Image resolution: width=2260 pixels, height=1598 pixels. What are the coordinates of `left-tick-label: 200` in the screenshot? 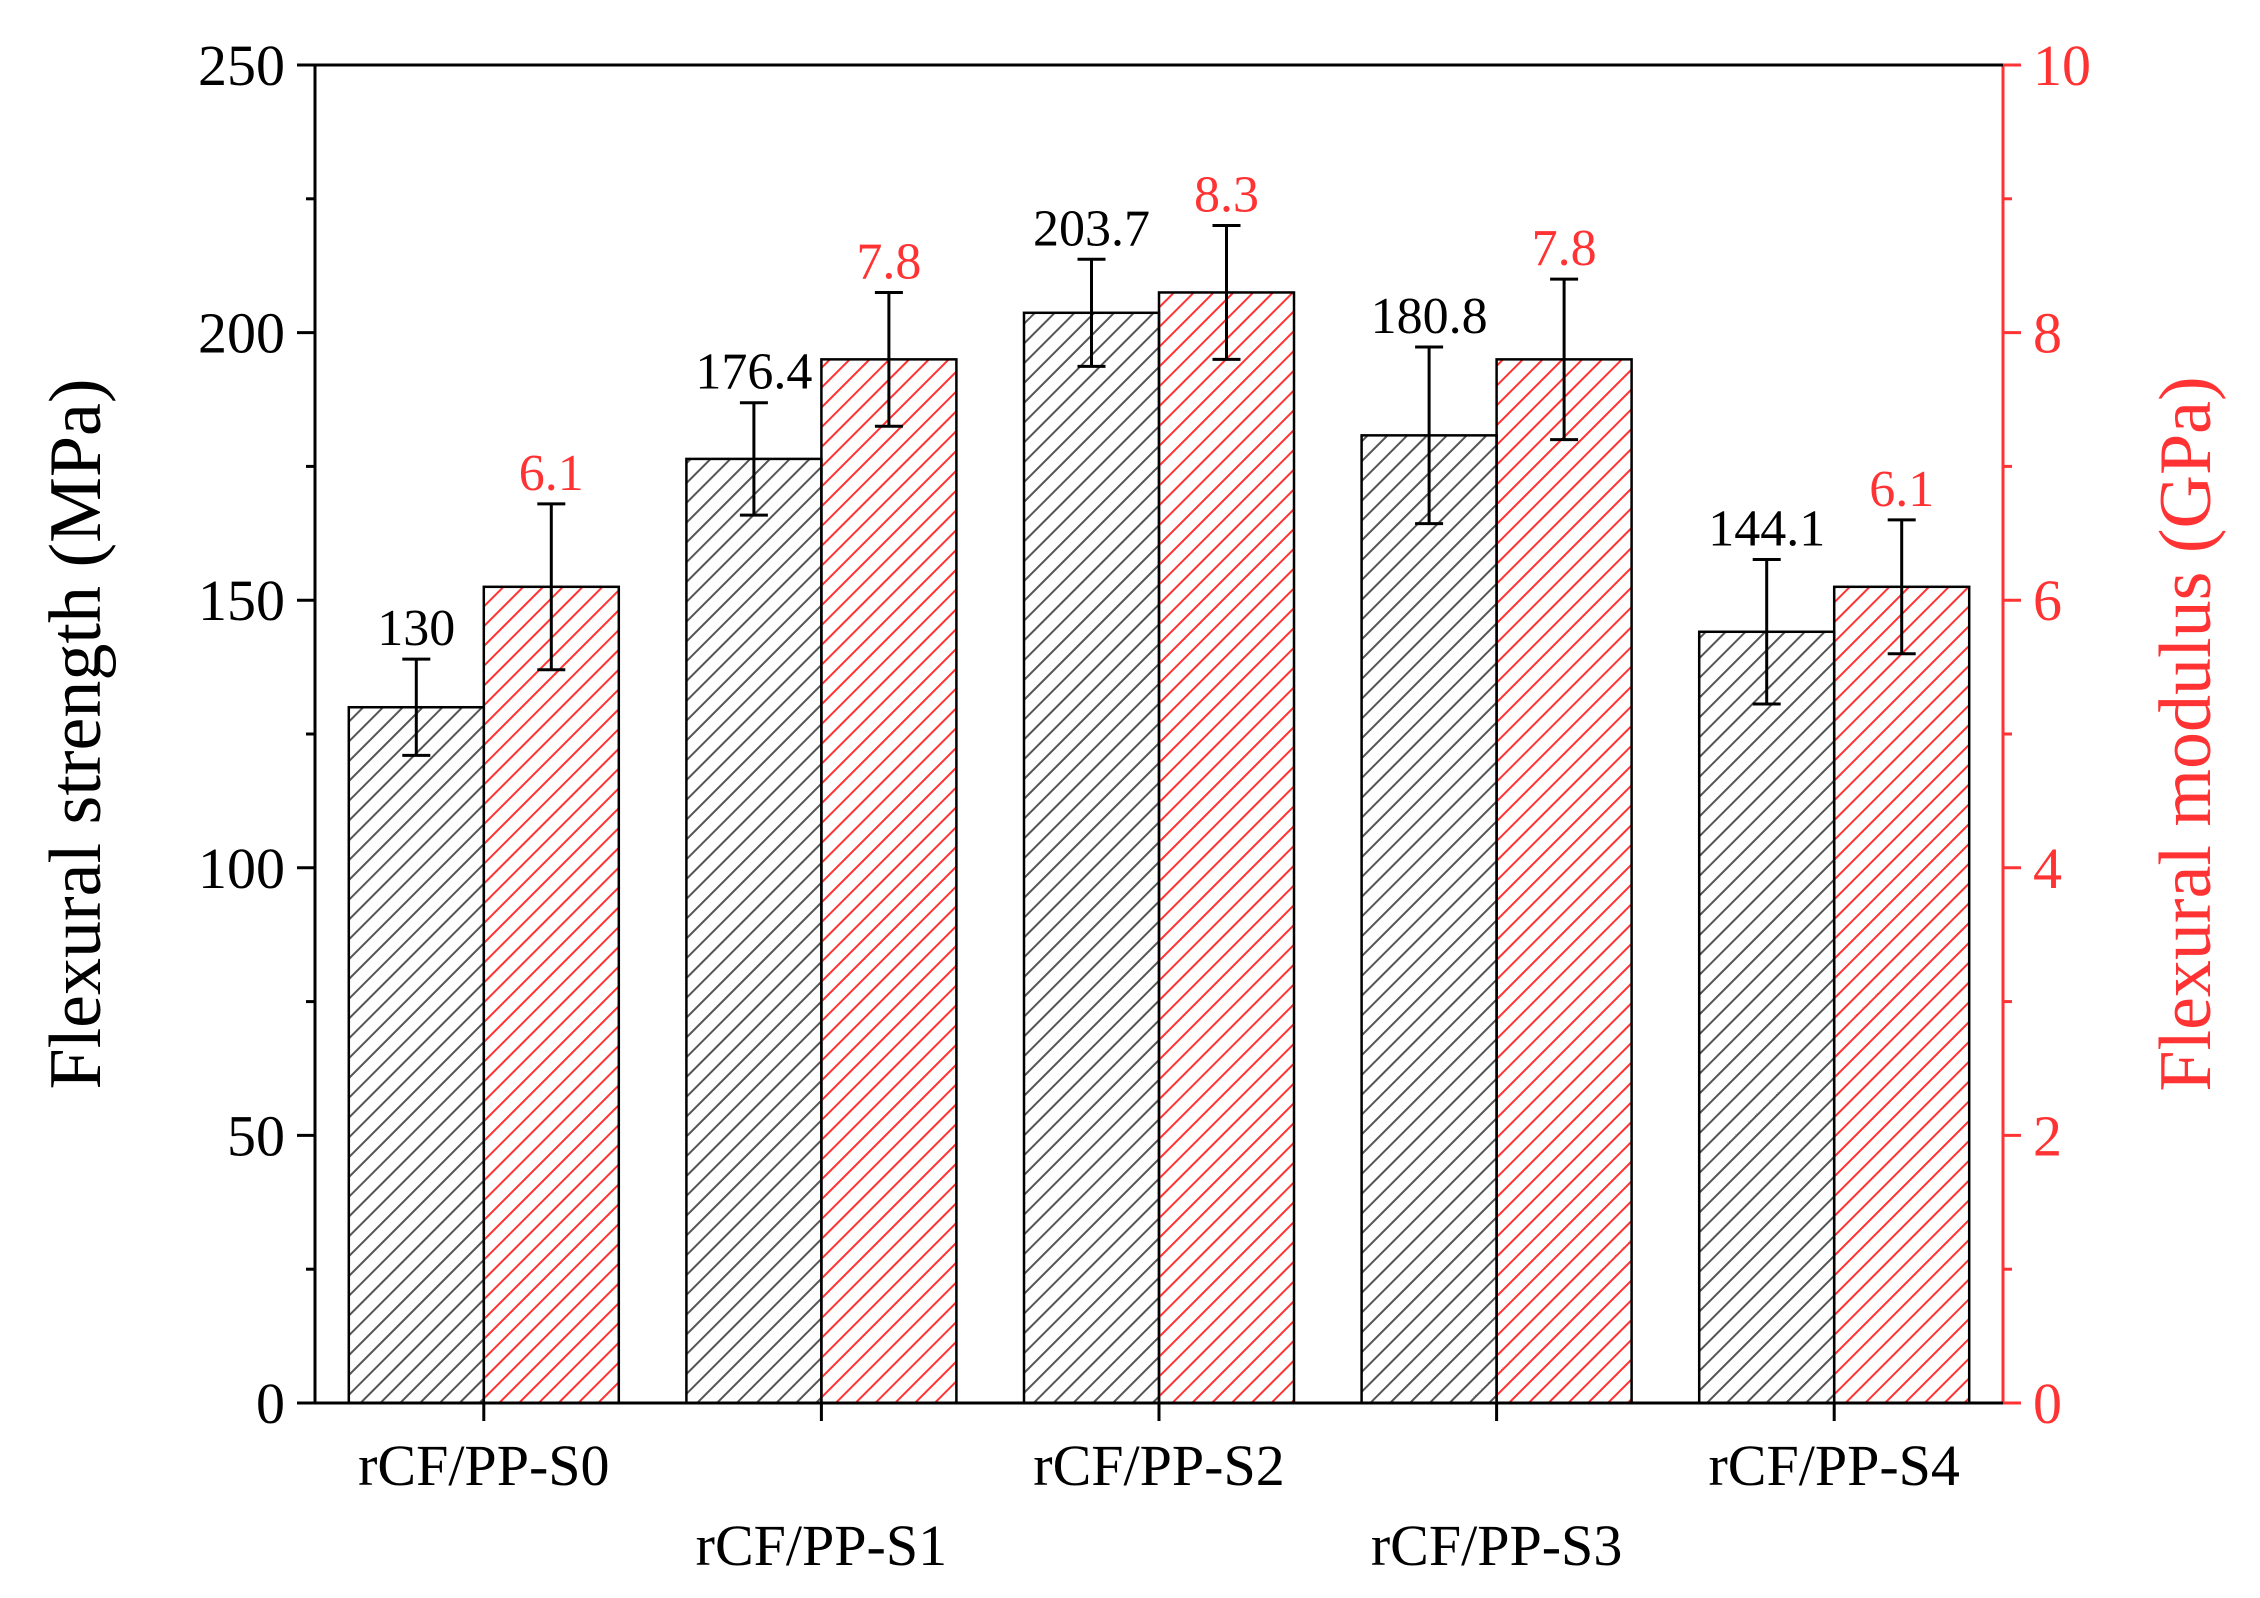 It's located at (241, 333).